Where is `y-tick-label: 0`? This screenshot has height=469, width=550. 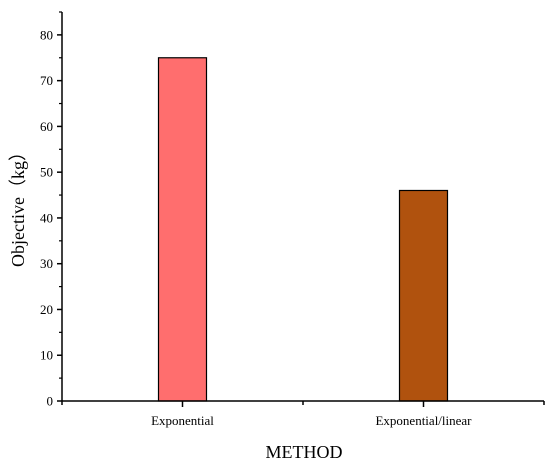
y-tick-label: 0 is located at coordinates (50, 401).